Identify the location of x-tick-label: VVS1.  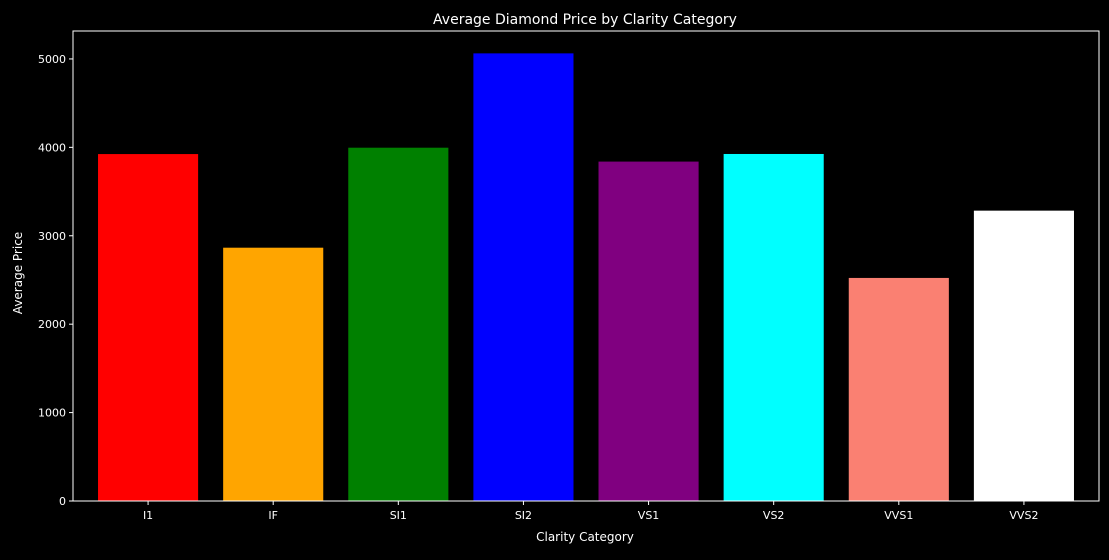
(898, 515).